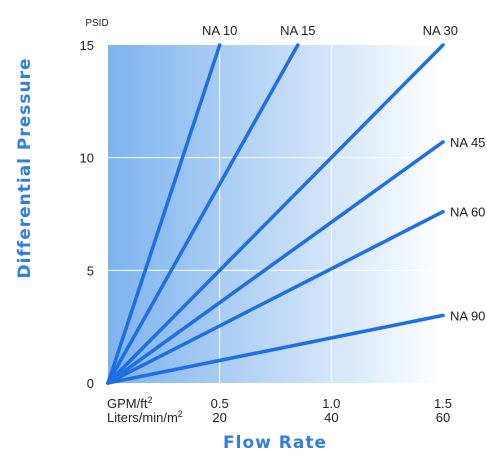 The width and height of the screenshot is (487, 457). What do you see at coordinates (96, 23) in the screenshot?
I see `y-unit-label: PSID` at bounding box center [96, 23].